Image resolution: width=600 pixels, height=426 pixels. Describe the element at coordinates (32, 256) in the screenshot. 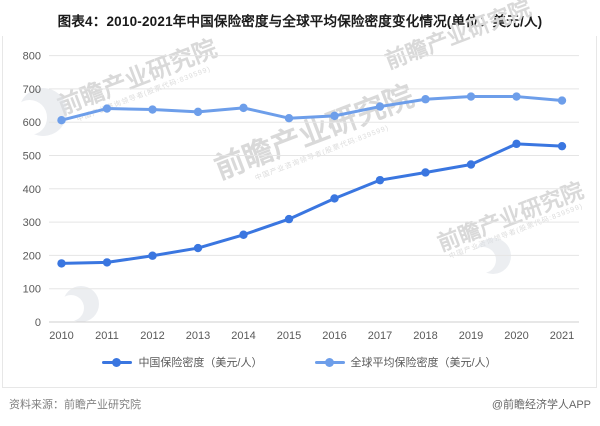

I see `y-axis-tick-label: 200` at that location.